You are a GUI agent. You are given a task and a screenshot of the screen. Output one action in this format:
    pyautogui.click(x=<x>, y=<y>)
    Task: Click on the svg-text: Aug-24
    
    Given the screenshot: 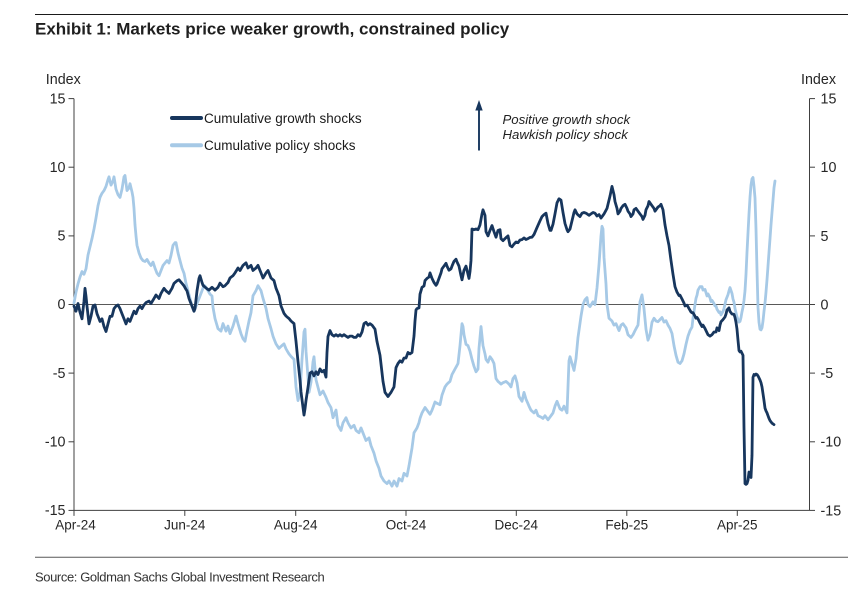 What is the action you would take?
    pyautogui.click(x=296, y=524)
    